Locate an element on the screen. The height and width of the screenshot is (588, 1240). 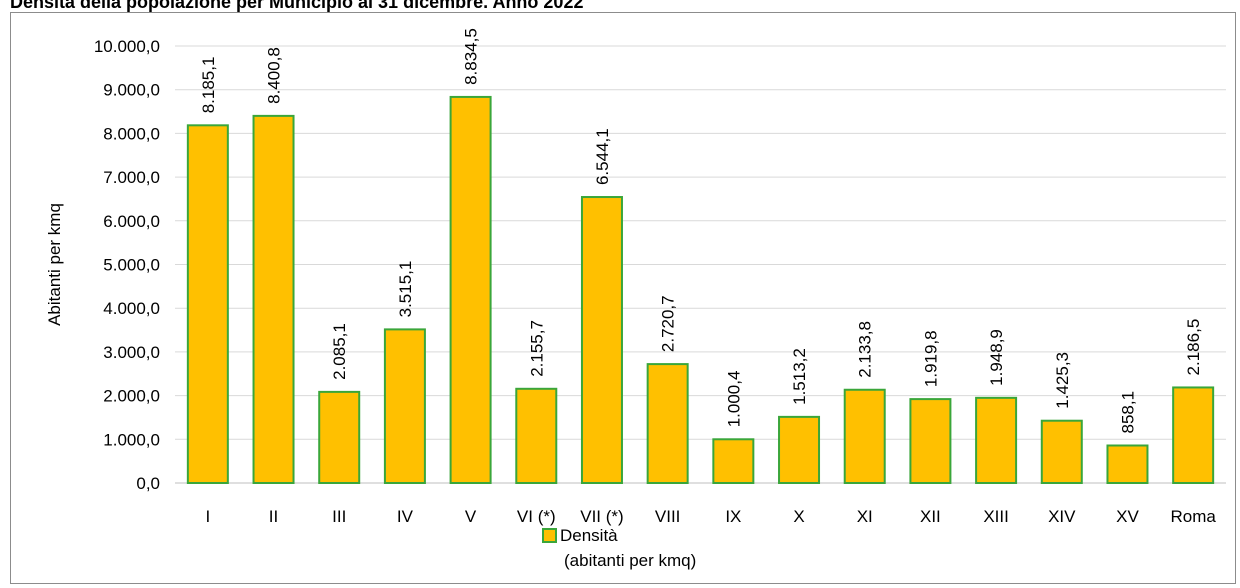
y-tick-label: 3.000,0 is located at coordinates (131, 352).